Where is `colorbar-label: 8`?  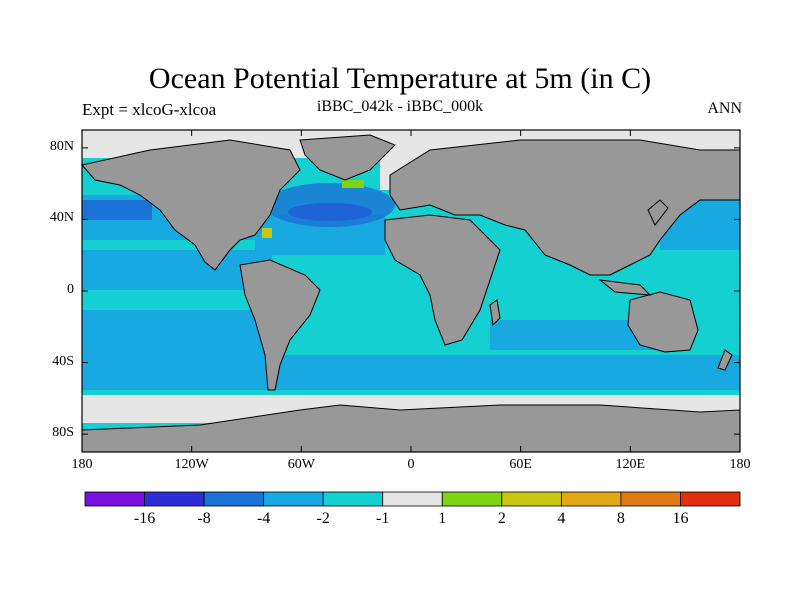 colorbar-label: 8 is located at coordinates (620, 518).